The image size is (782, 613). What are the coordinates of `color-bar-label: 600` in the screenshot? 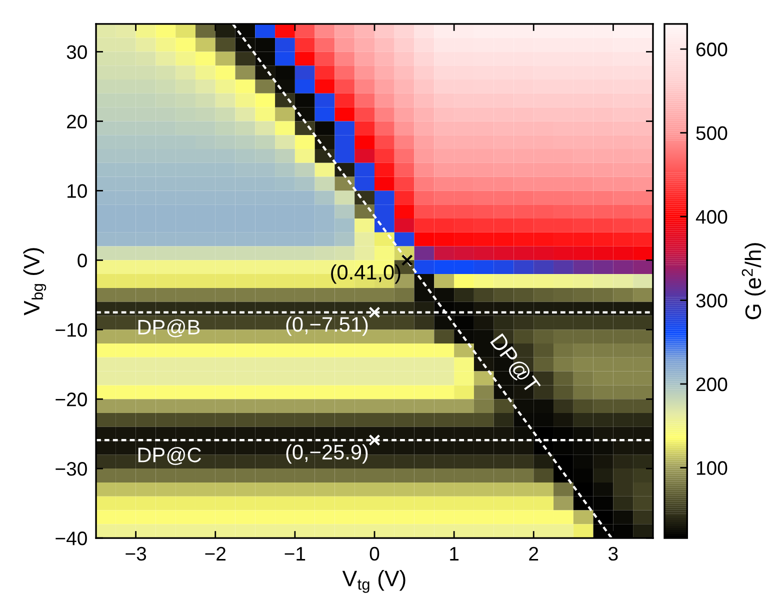 It's located at (712, 49).